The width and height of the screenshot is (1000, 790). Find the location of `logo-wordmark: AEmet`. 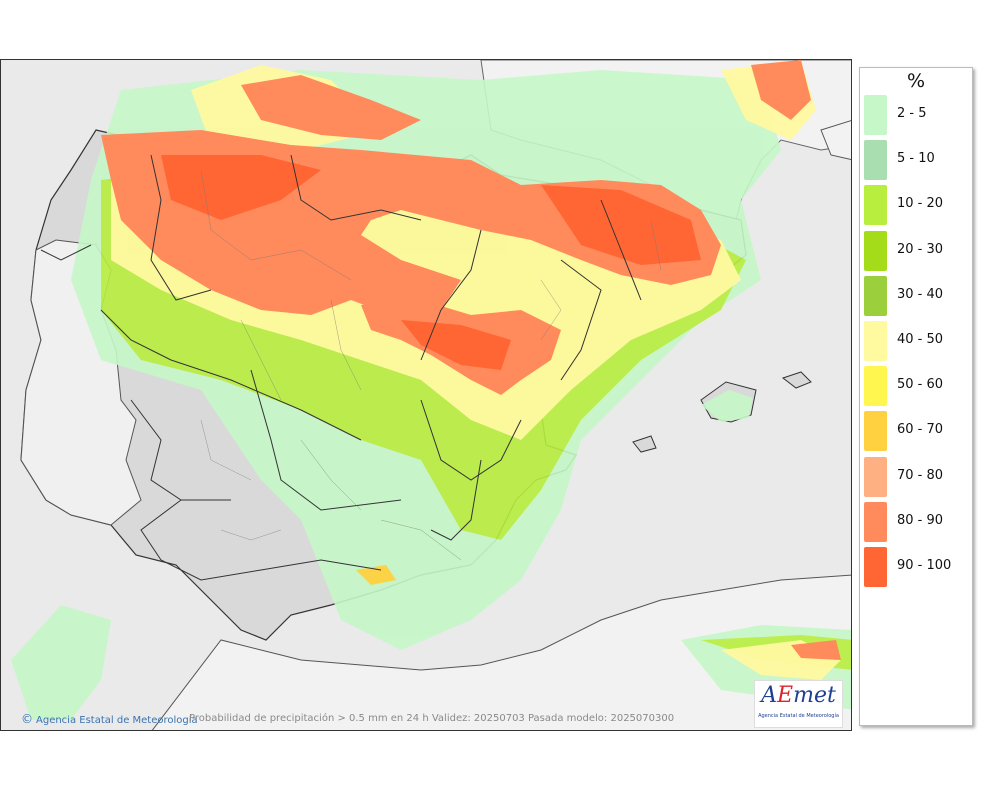

logo-wordmark: AEmet is located at coordinates (798, 695).